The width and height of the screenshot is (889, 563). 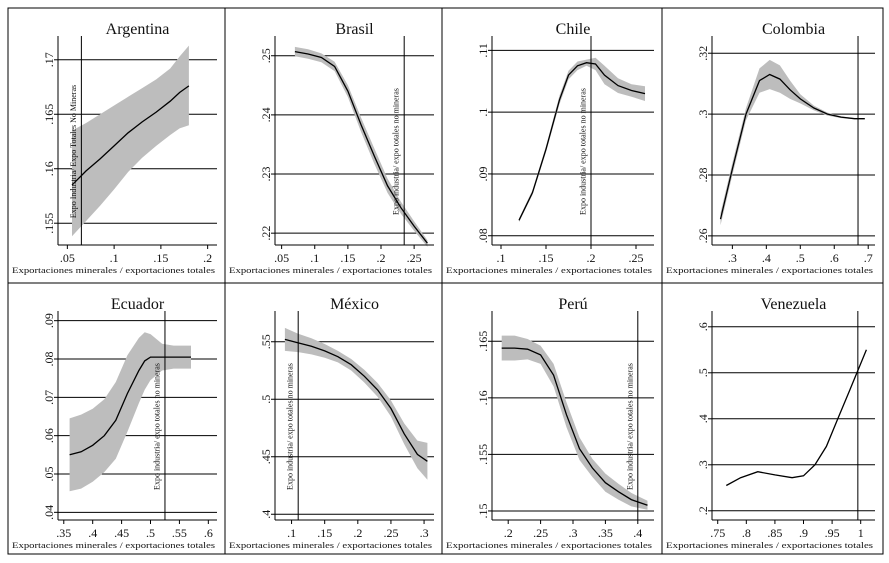 I want to click on x-tick-label: .7, so click(x=868, y=258).